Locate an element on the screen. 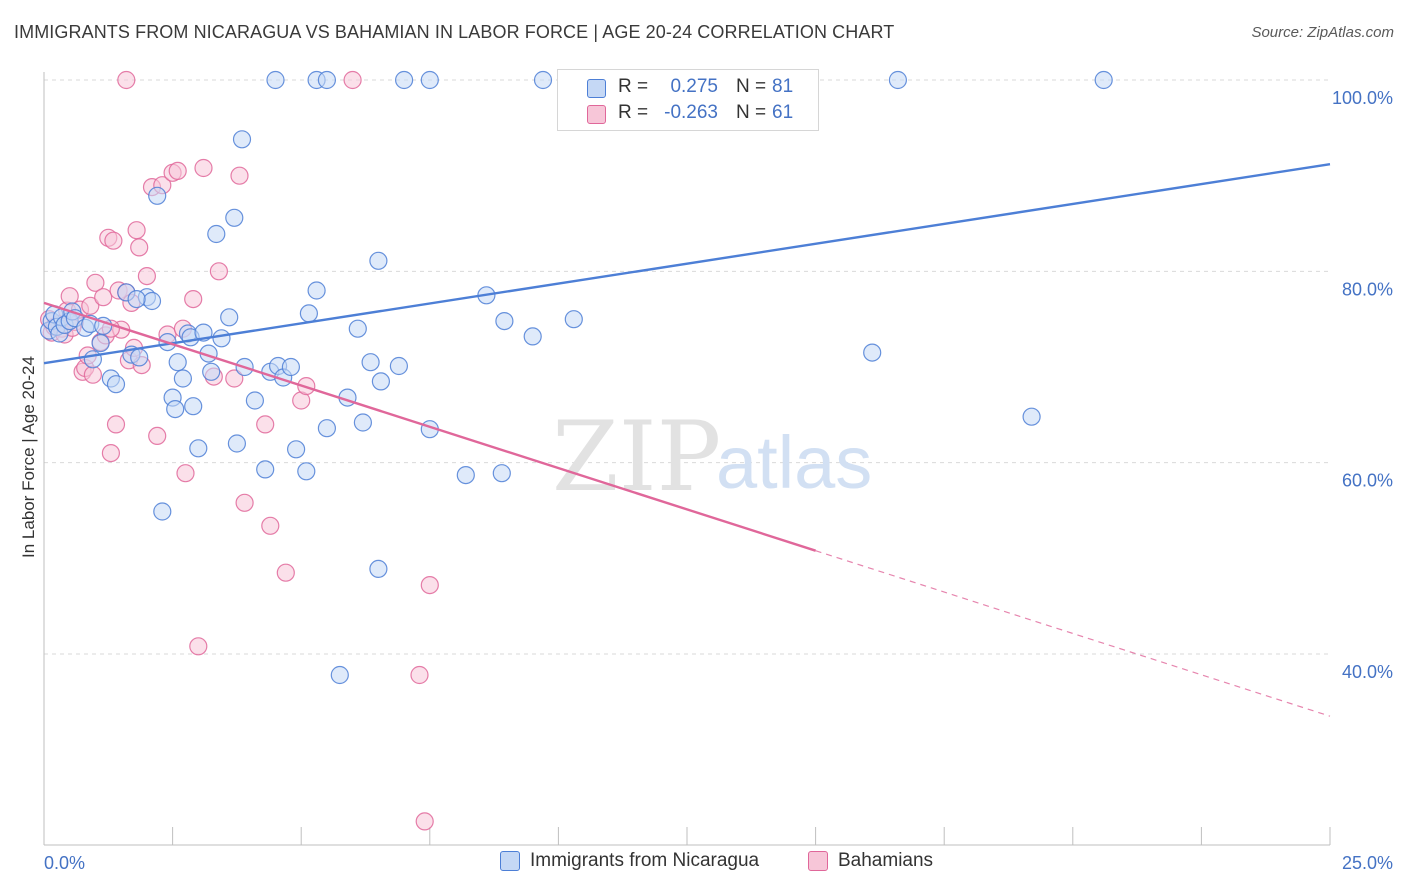 Image resolution: width=1406 pixels, height=892 pixels. bottom-legend: Immigrants from Nicaragua Bahamians is located at coordinates (703, 865).